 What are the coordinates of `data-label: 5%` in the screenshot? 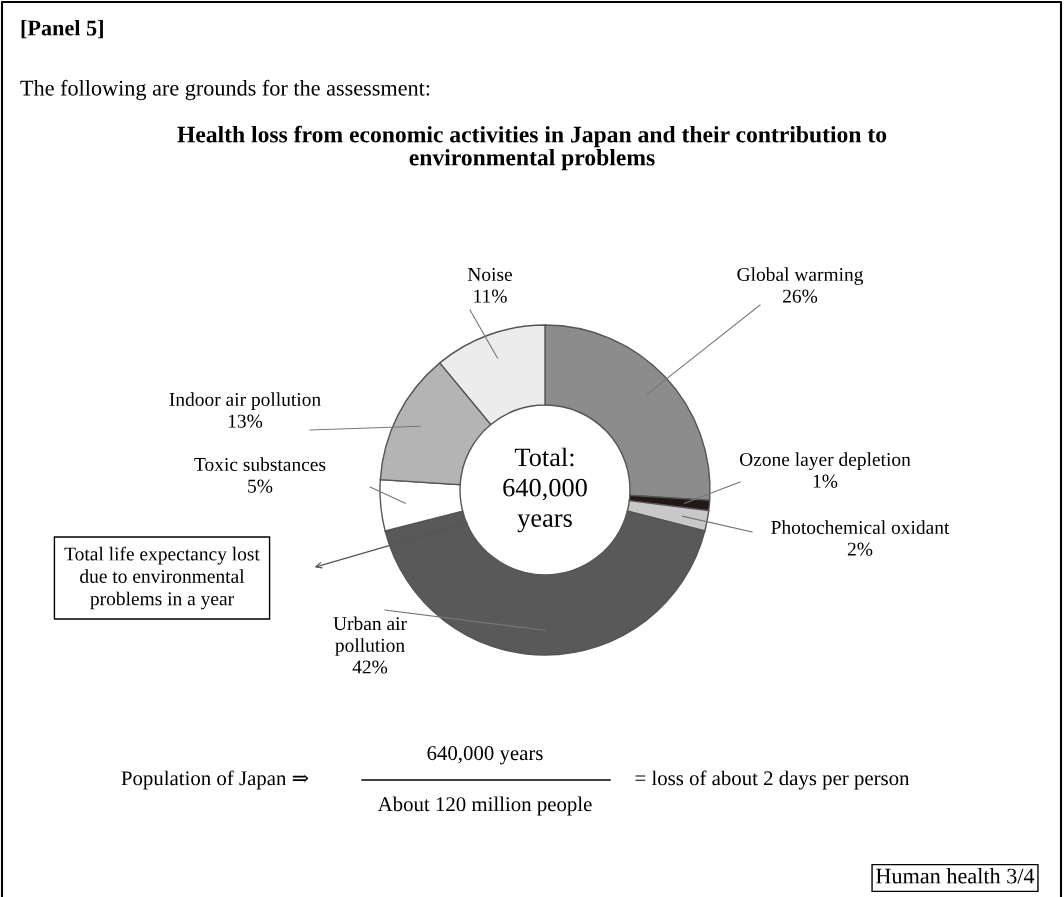 It's located at (260, 486).